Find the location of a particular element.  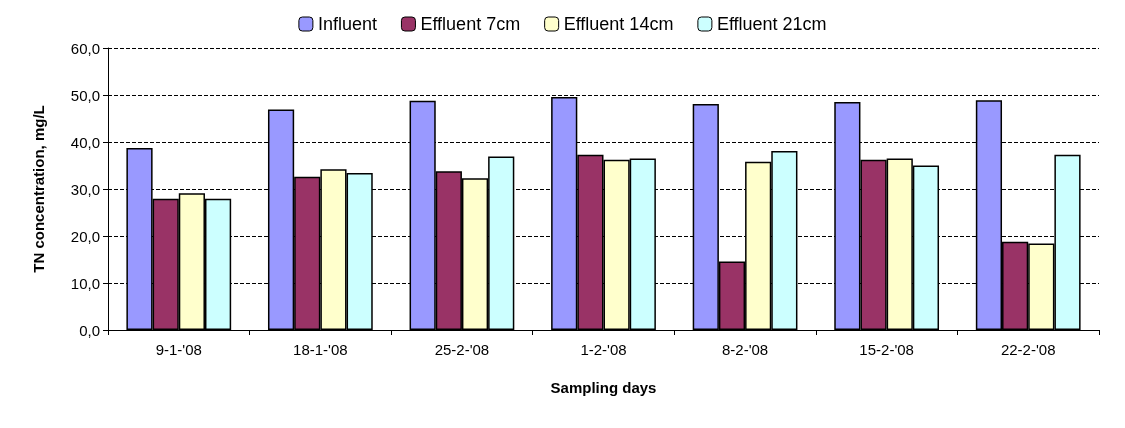

x-axis-title: Sampling days is located at coordinates (603, 387).